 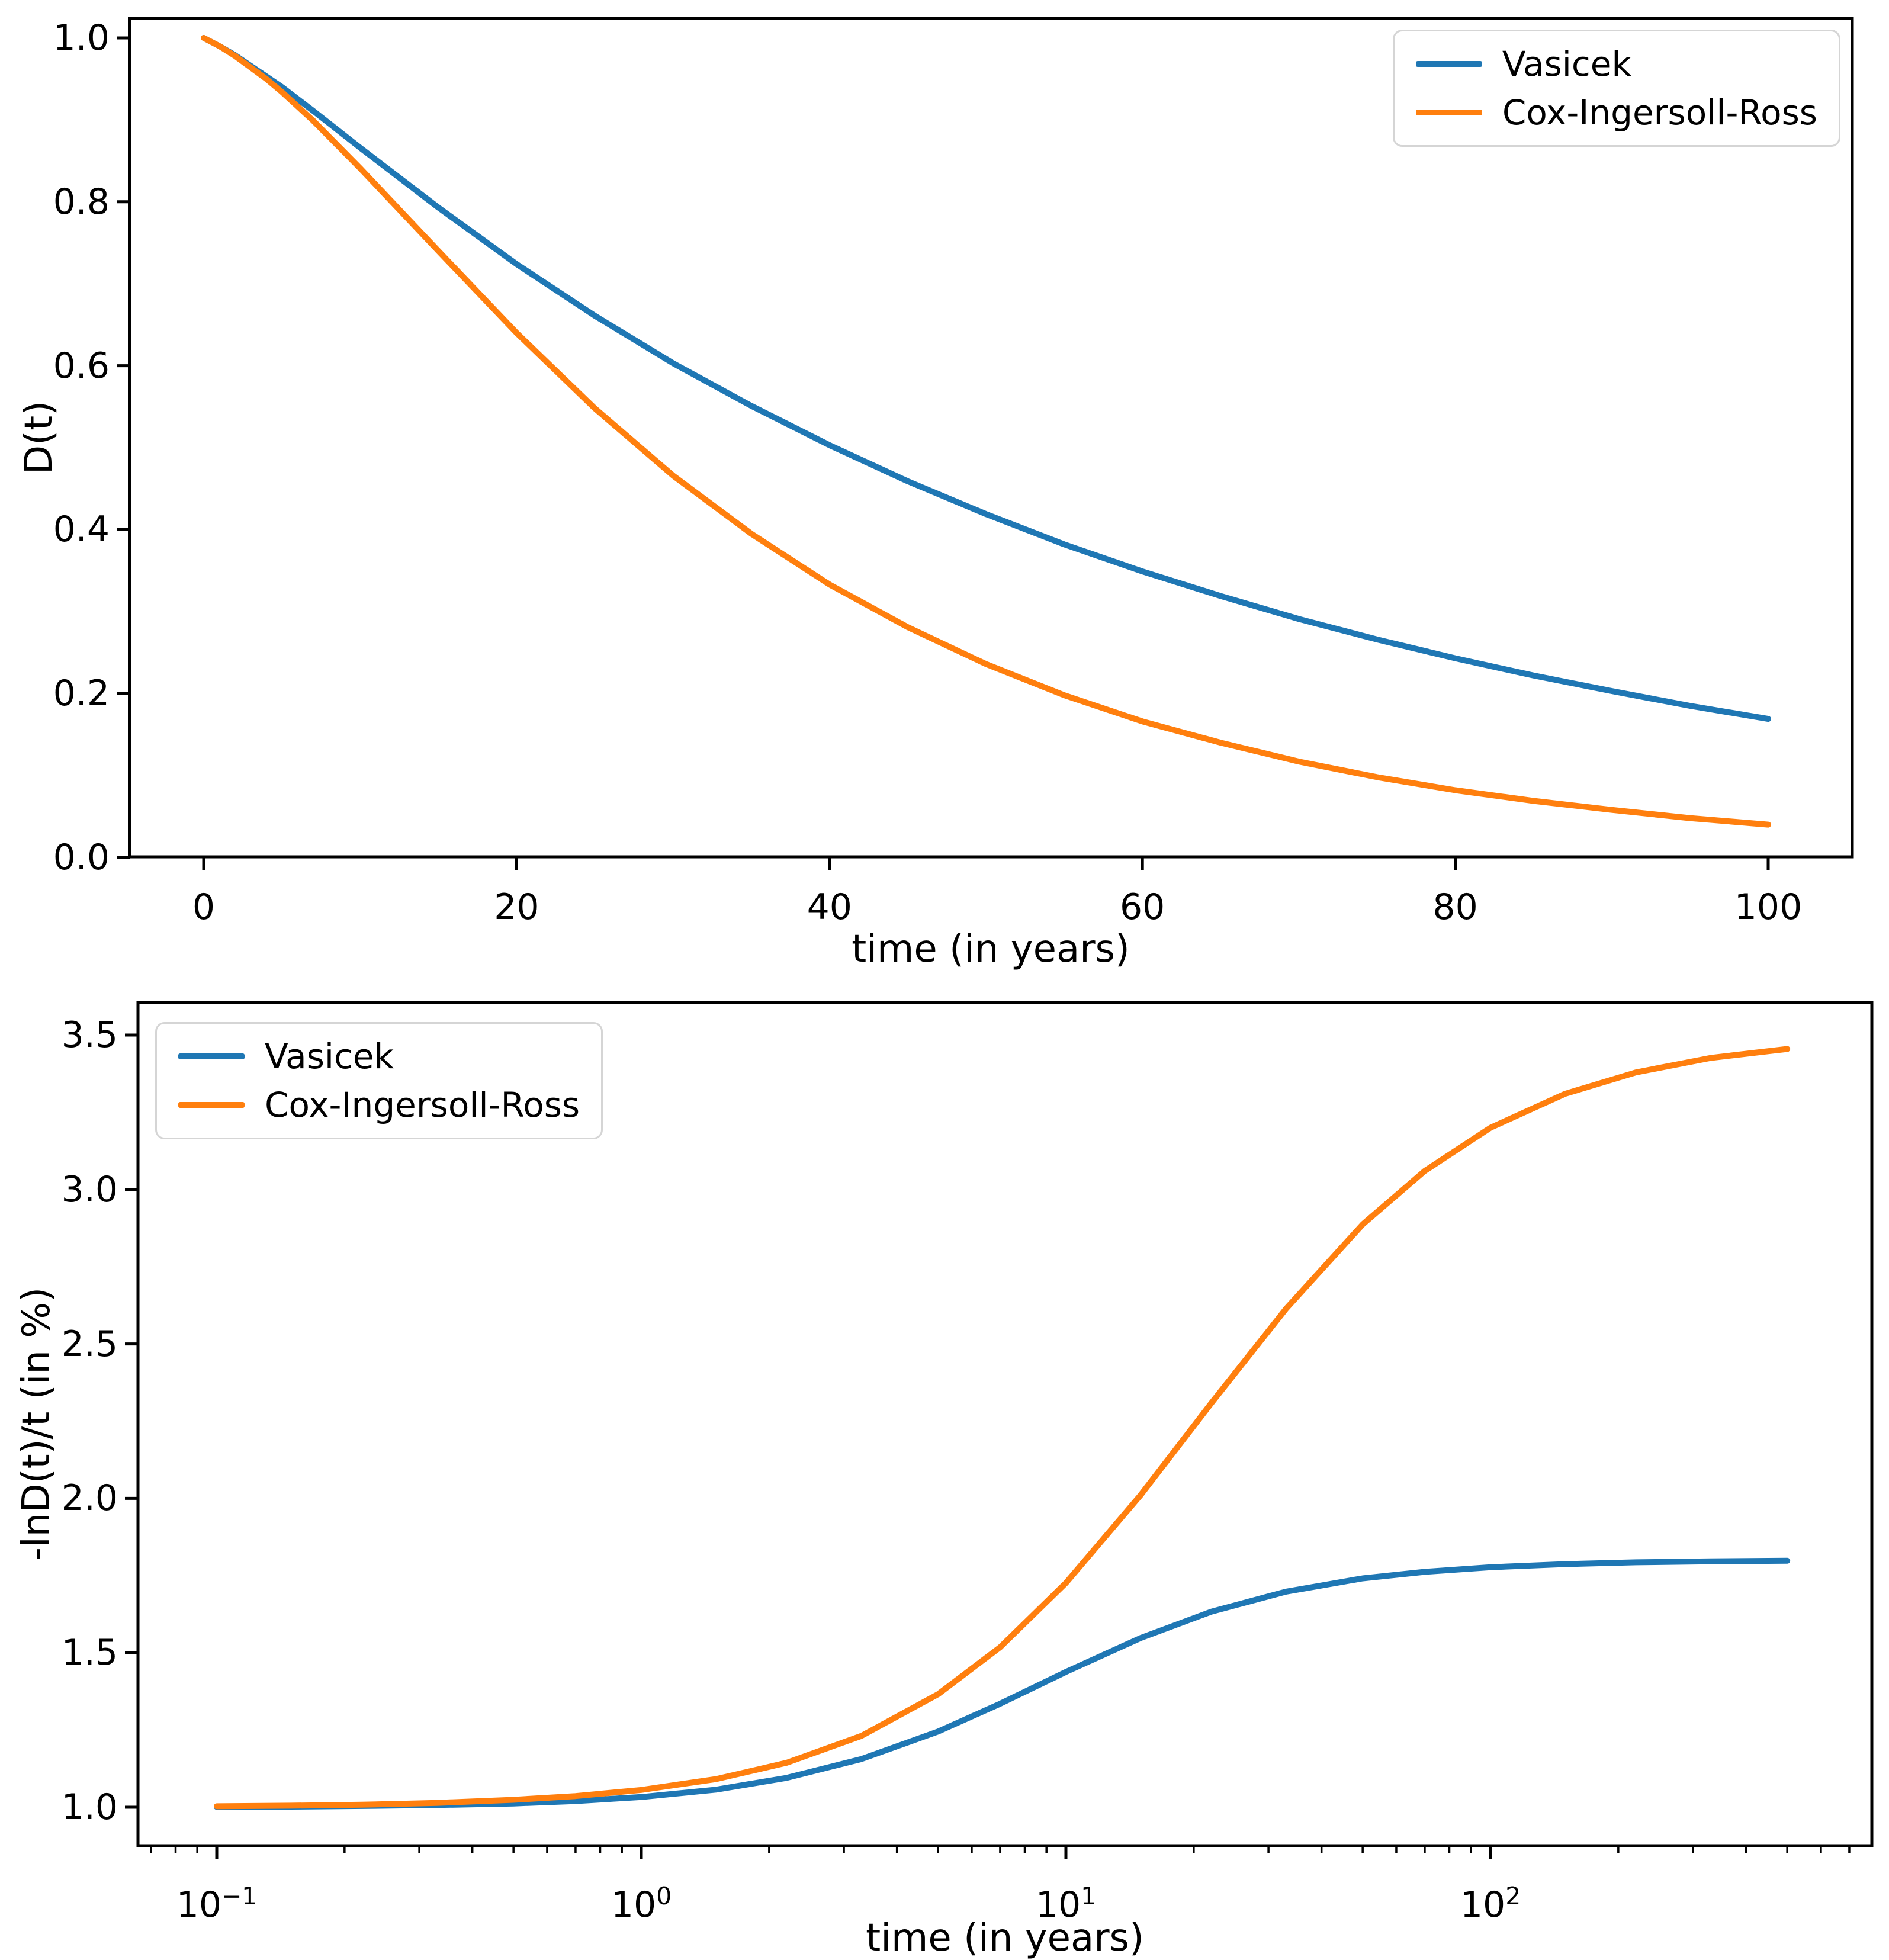 What do you see at coordinates (1002, 1683) in the screenshot?
I see `yield-curve-chart-series-vasicek` at bounding box center [1002, 1683].